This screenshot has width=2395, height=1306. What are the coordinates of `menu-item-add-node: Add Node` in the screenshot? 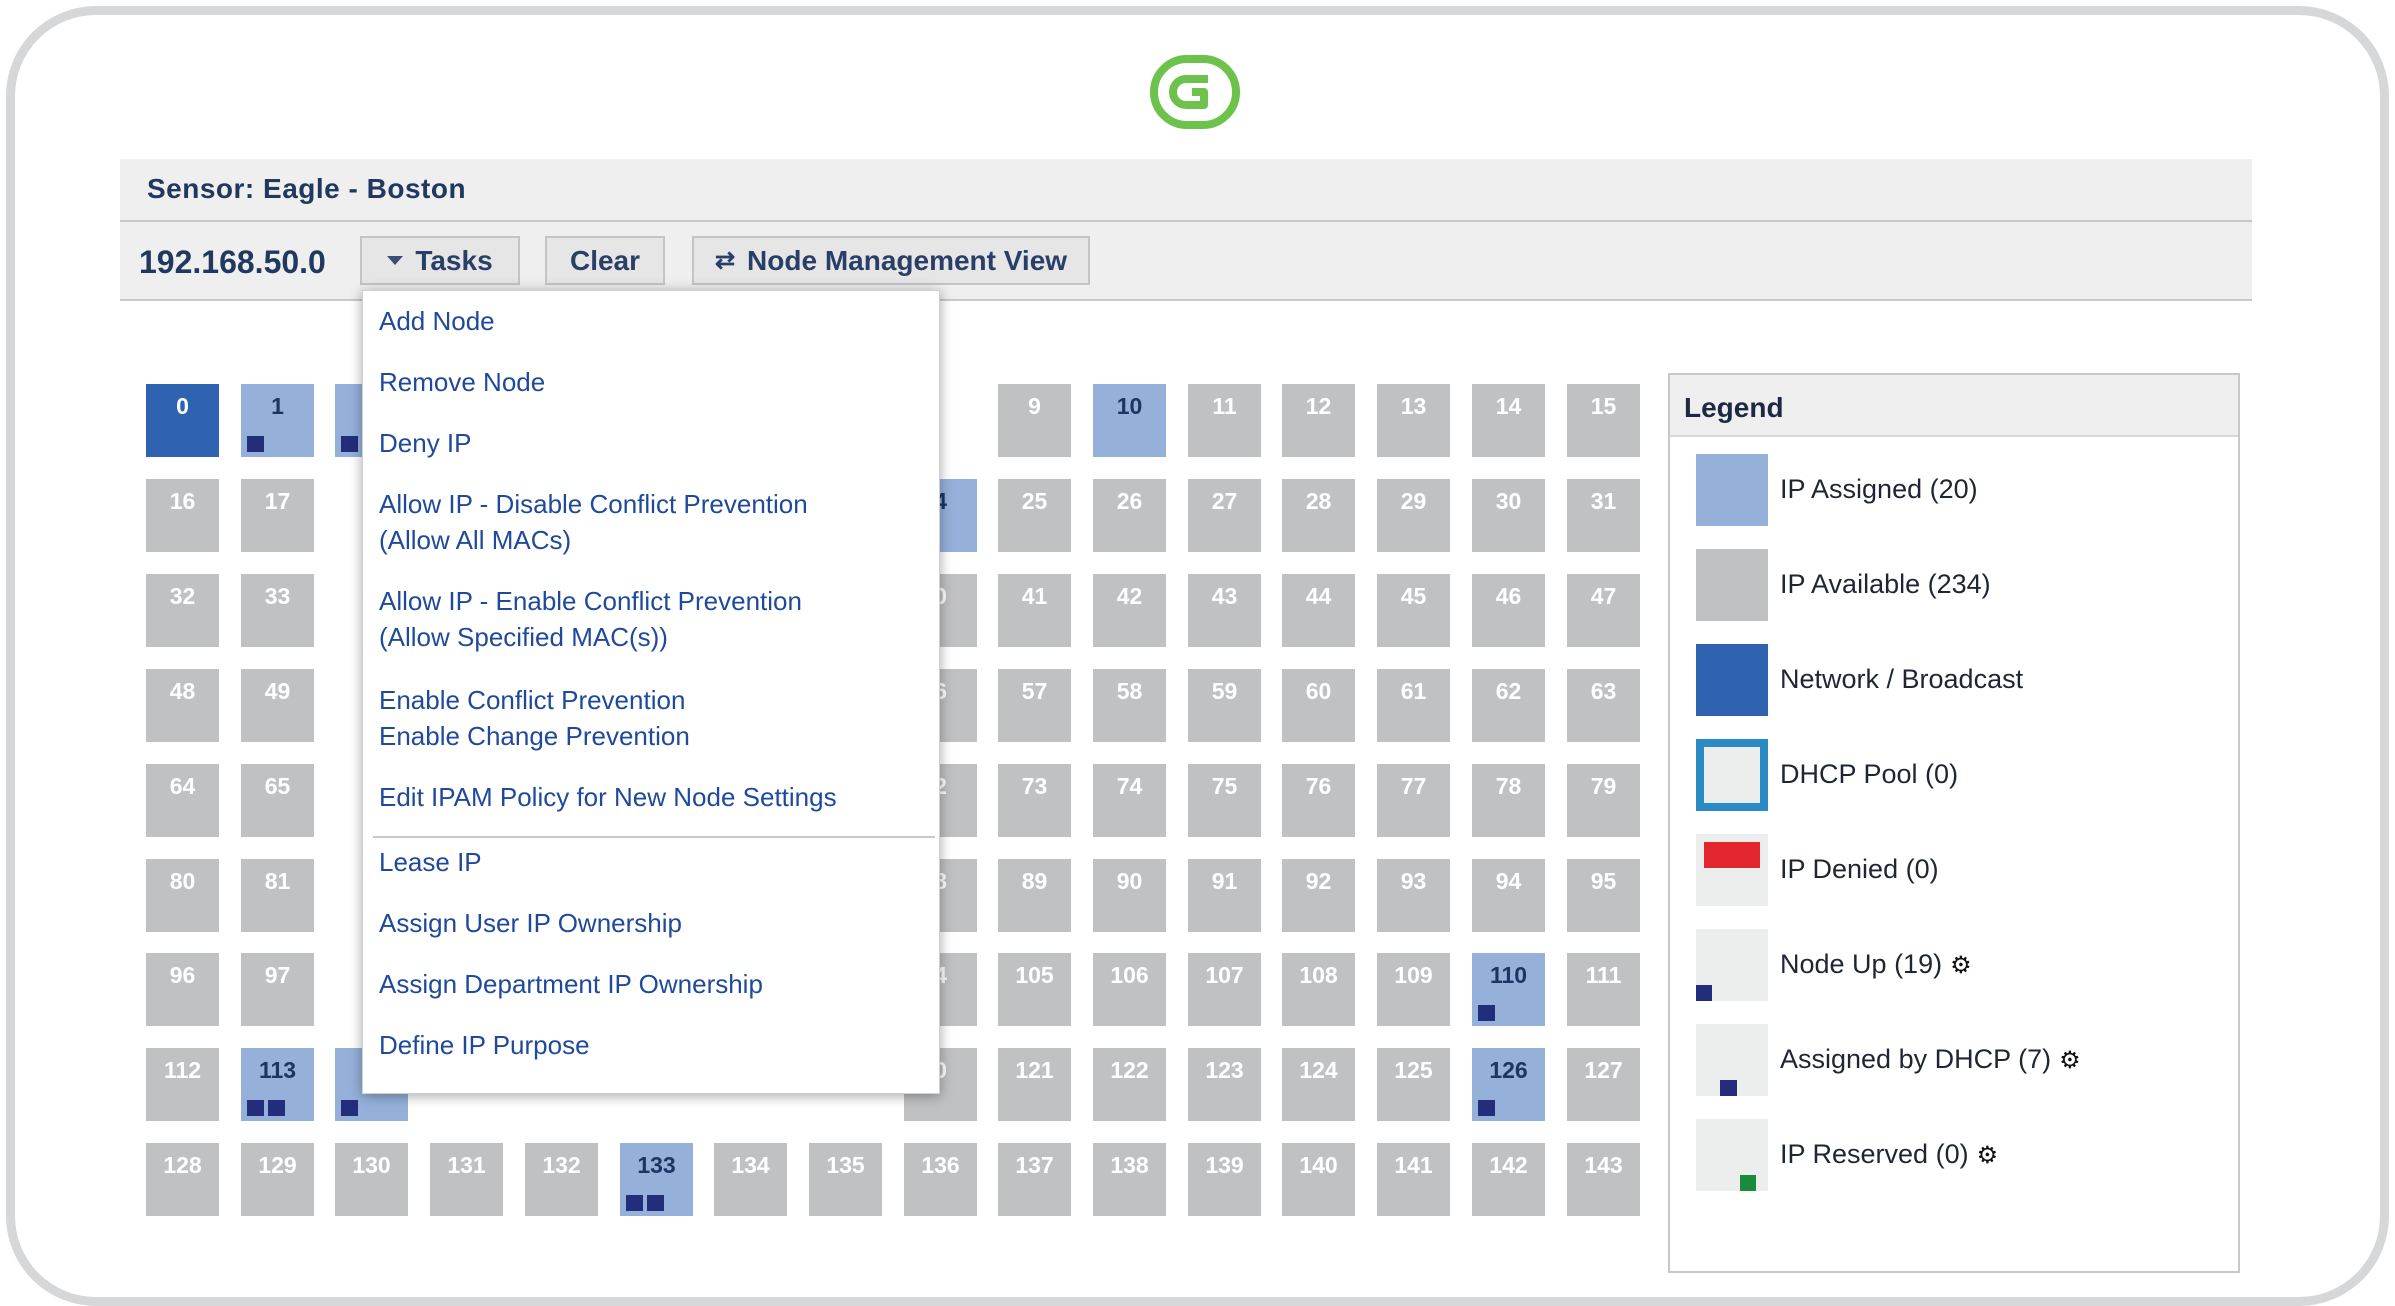 It's located at (437, 321).